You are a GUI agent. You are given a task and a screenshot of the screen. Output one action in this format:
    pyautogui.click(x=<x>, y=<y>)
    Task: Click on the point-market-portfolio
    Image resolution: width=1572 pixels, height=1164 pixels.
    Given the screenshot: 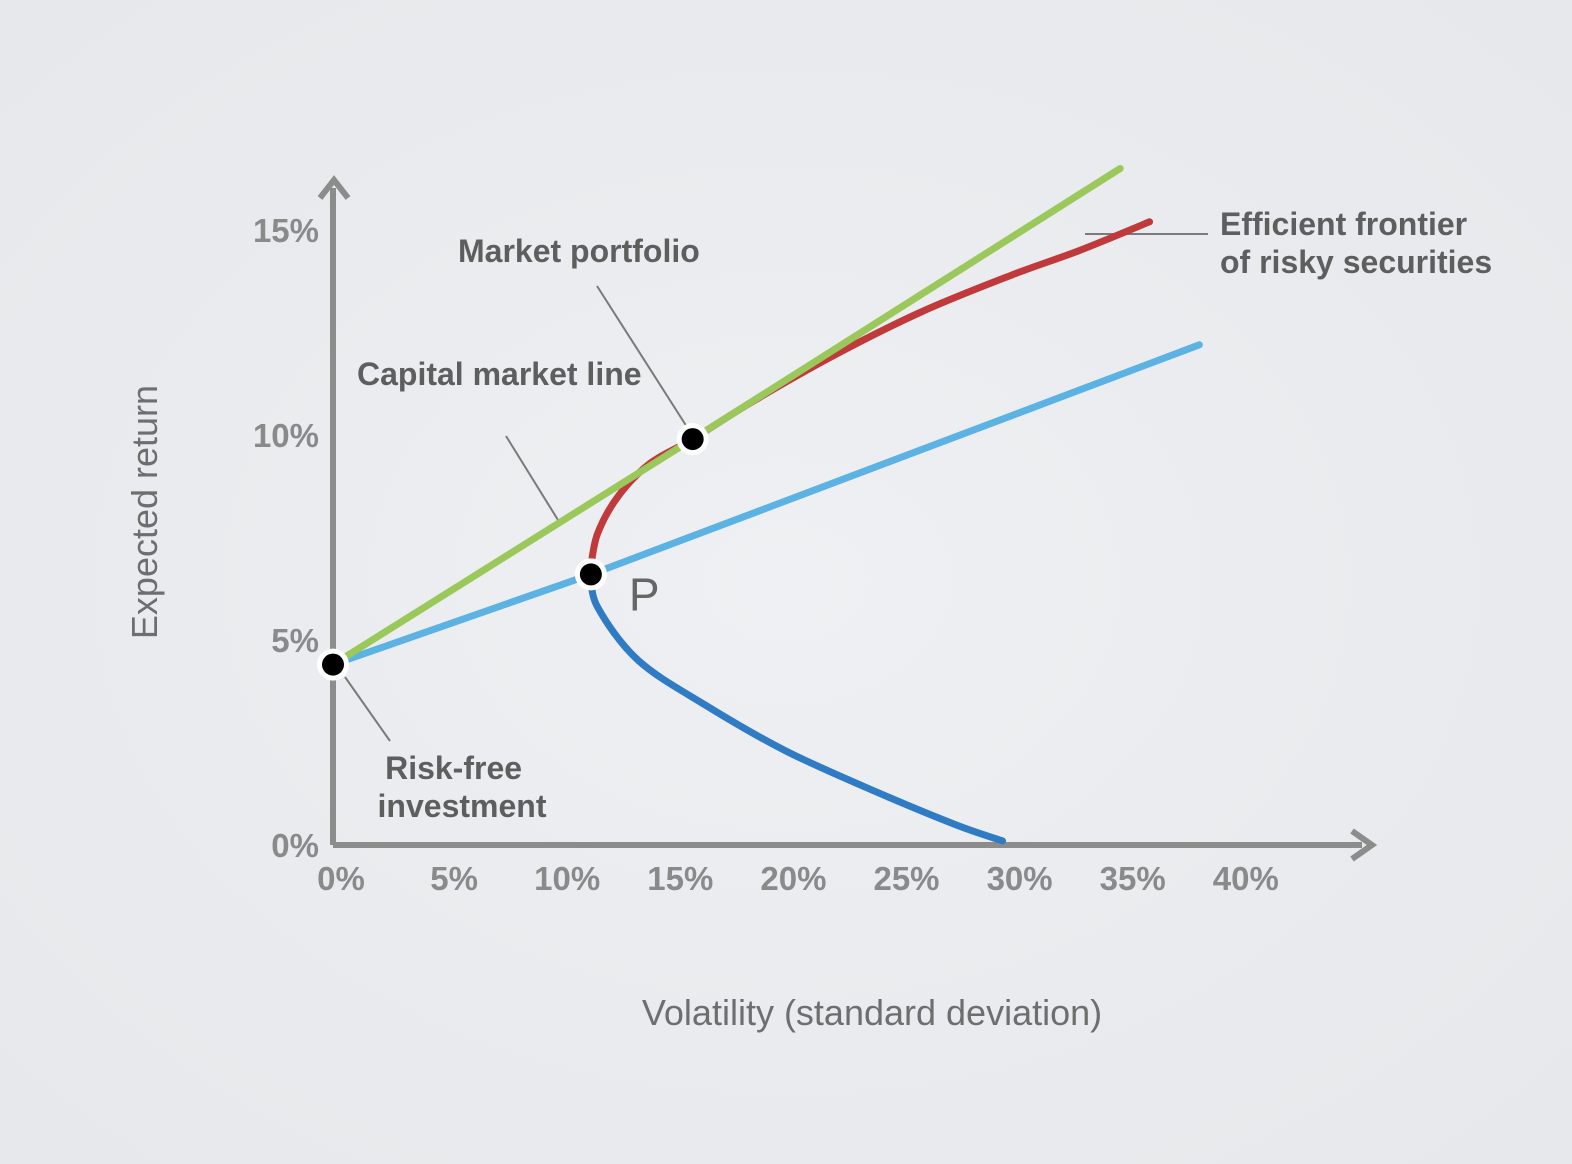 What is the action you would take?
    pyautogui.click(x=692, y=439)
    